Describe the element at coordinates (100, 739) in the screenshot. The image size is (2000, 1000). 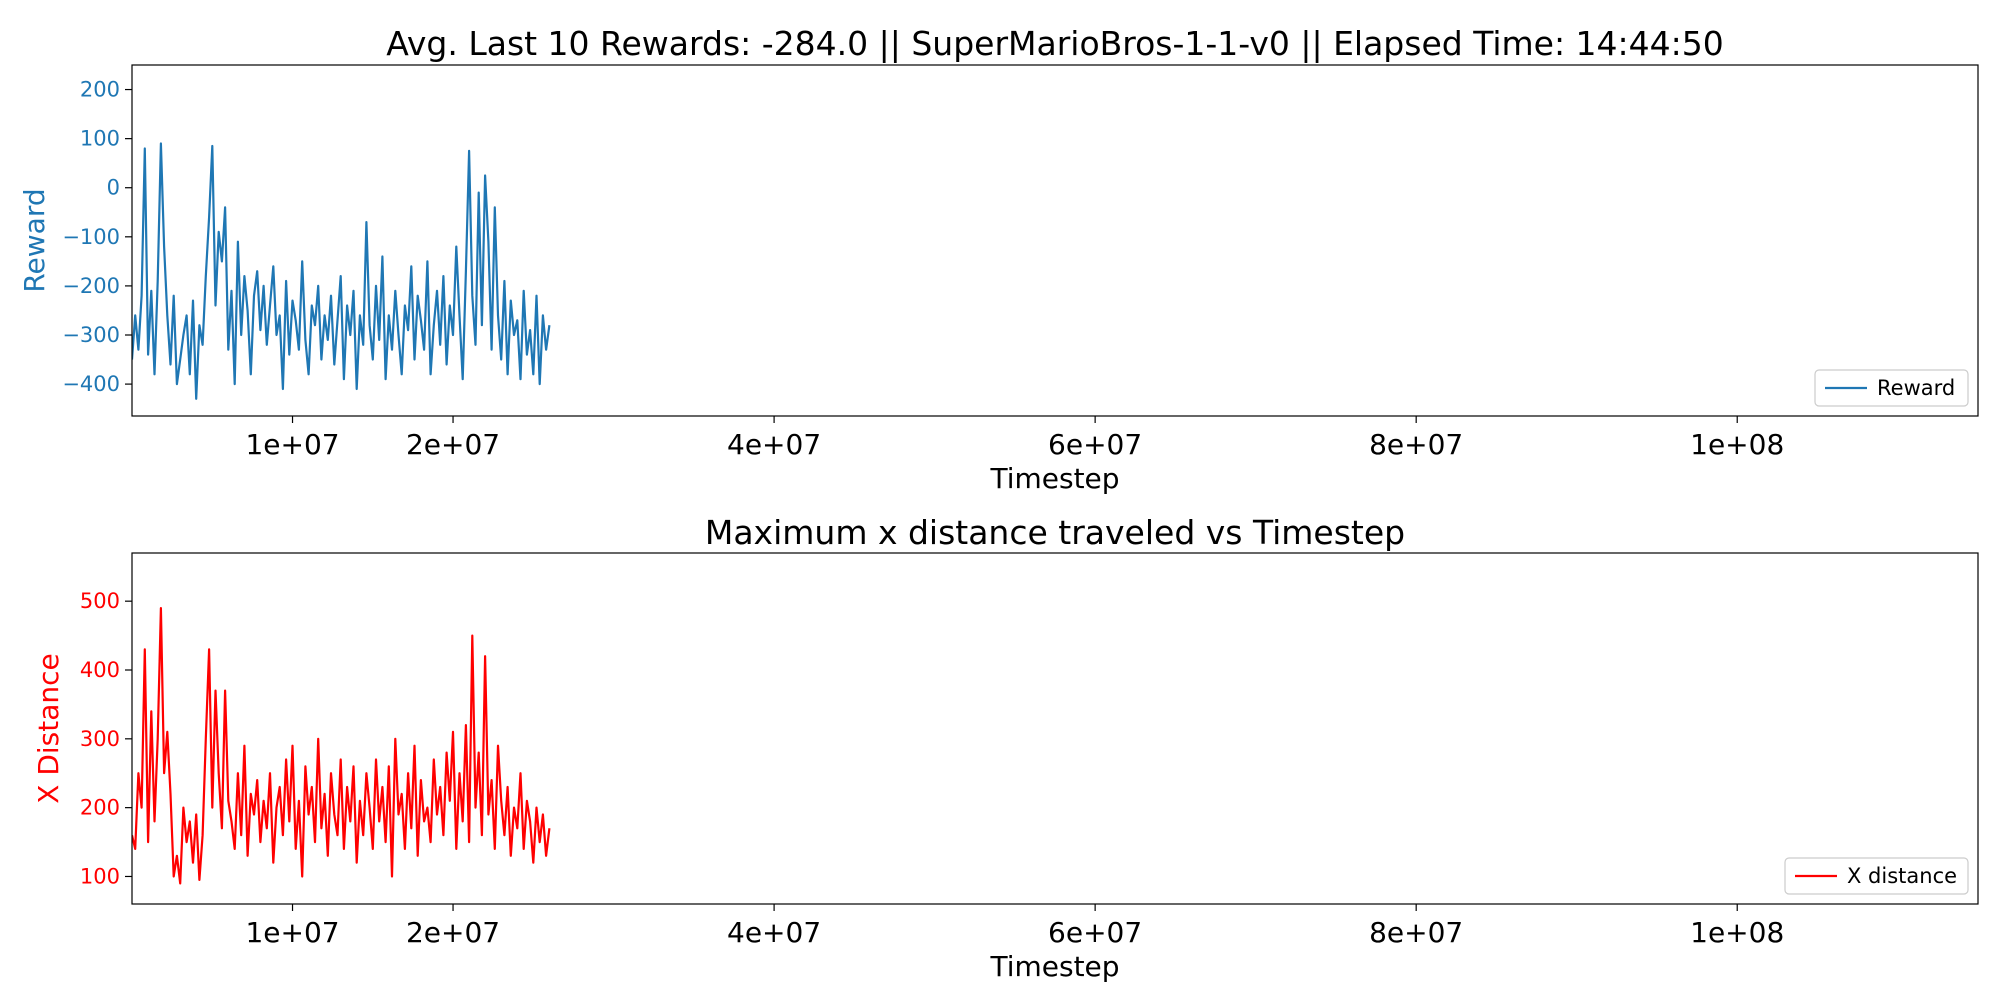
I see `y-tick-label: 300` at that location.